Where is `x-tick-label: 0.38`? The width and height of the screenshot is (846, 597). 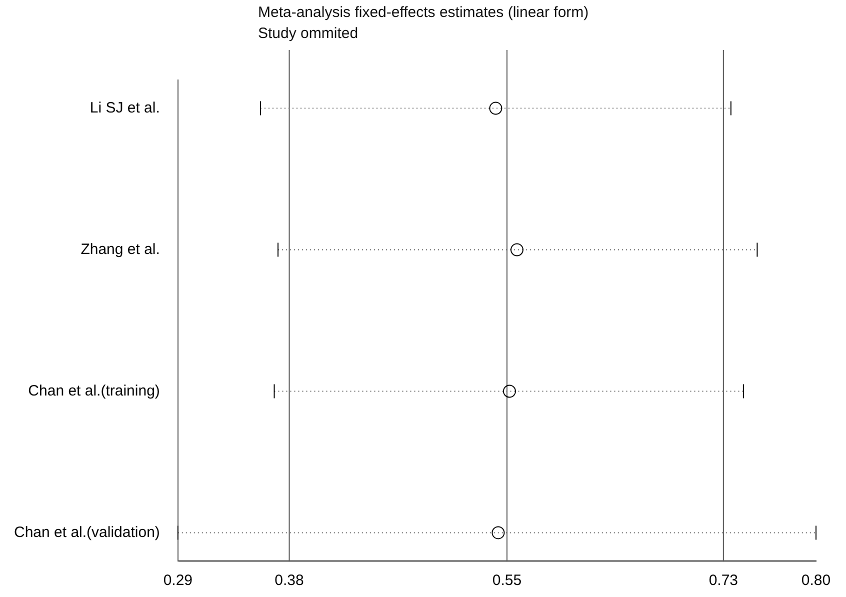 x-tick-label: 0.38 is located at coordinates (289, 581).